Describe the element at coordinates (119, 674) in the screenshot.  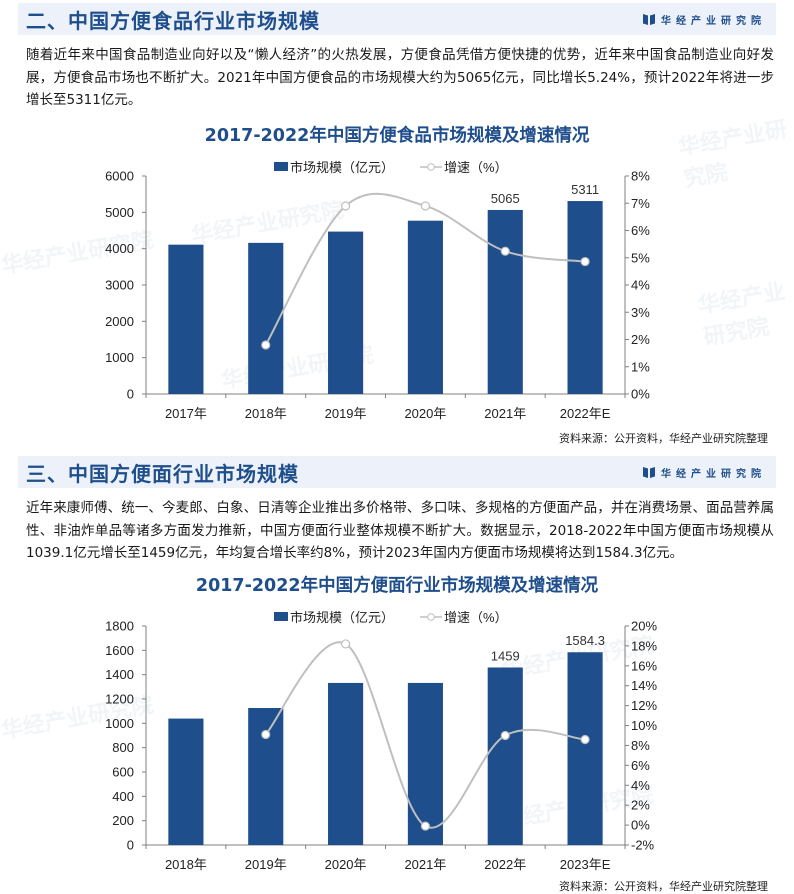
I see `left-tick-label: 1400` at that location.